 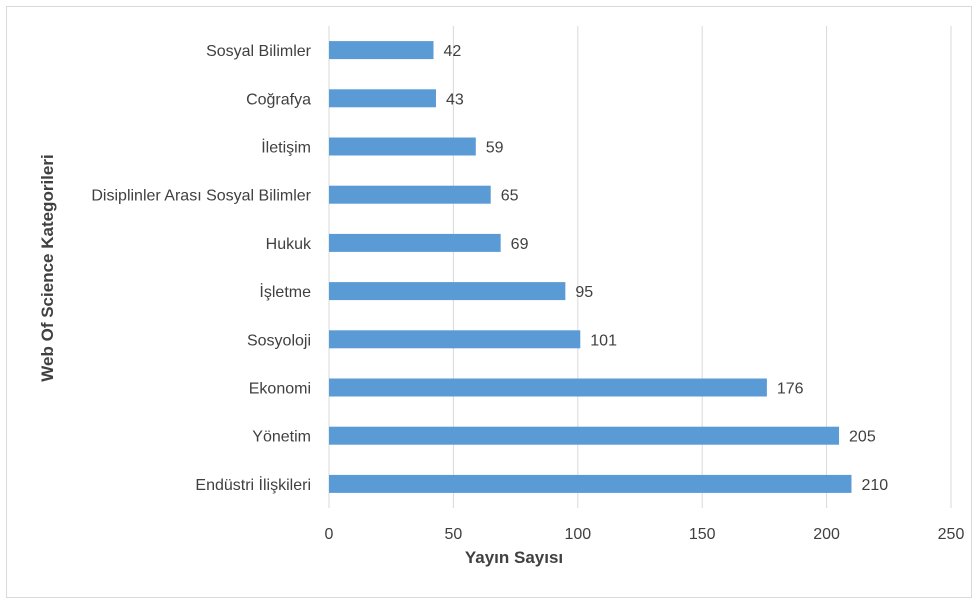 What do you see at coordinates (201, 196) in the screenshot?
I see `category-label: Disiplinler Arası Sosyal Bilimler` at bounding box center [201, 196].